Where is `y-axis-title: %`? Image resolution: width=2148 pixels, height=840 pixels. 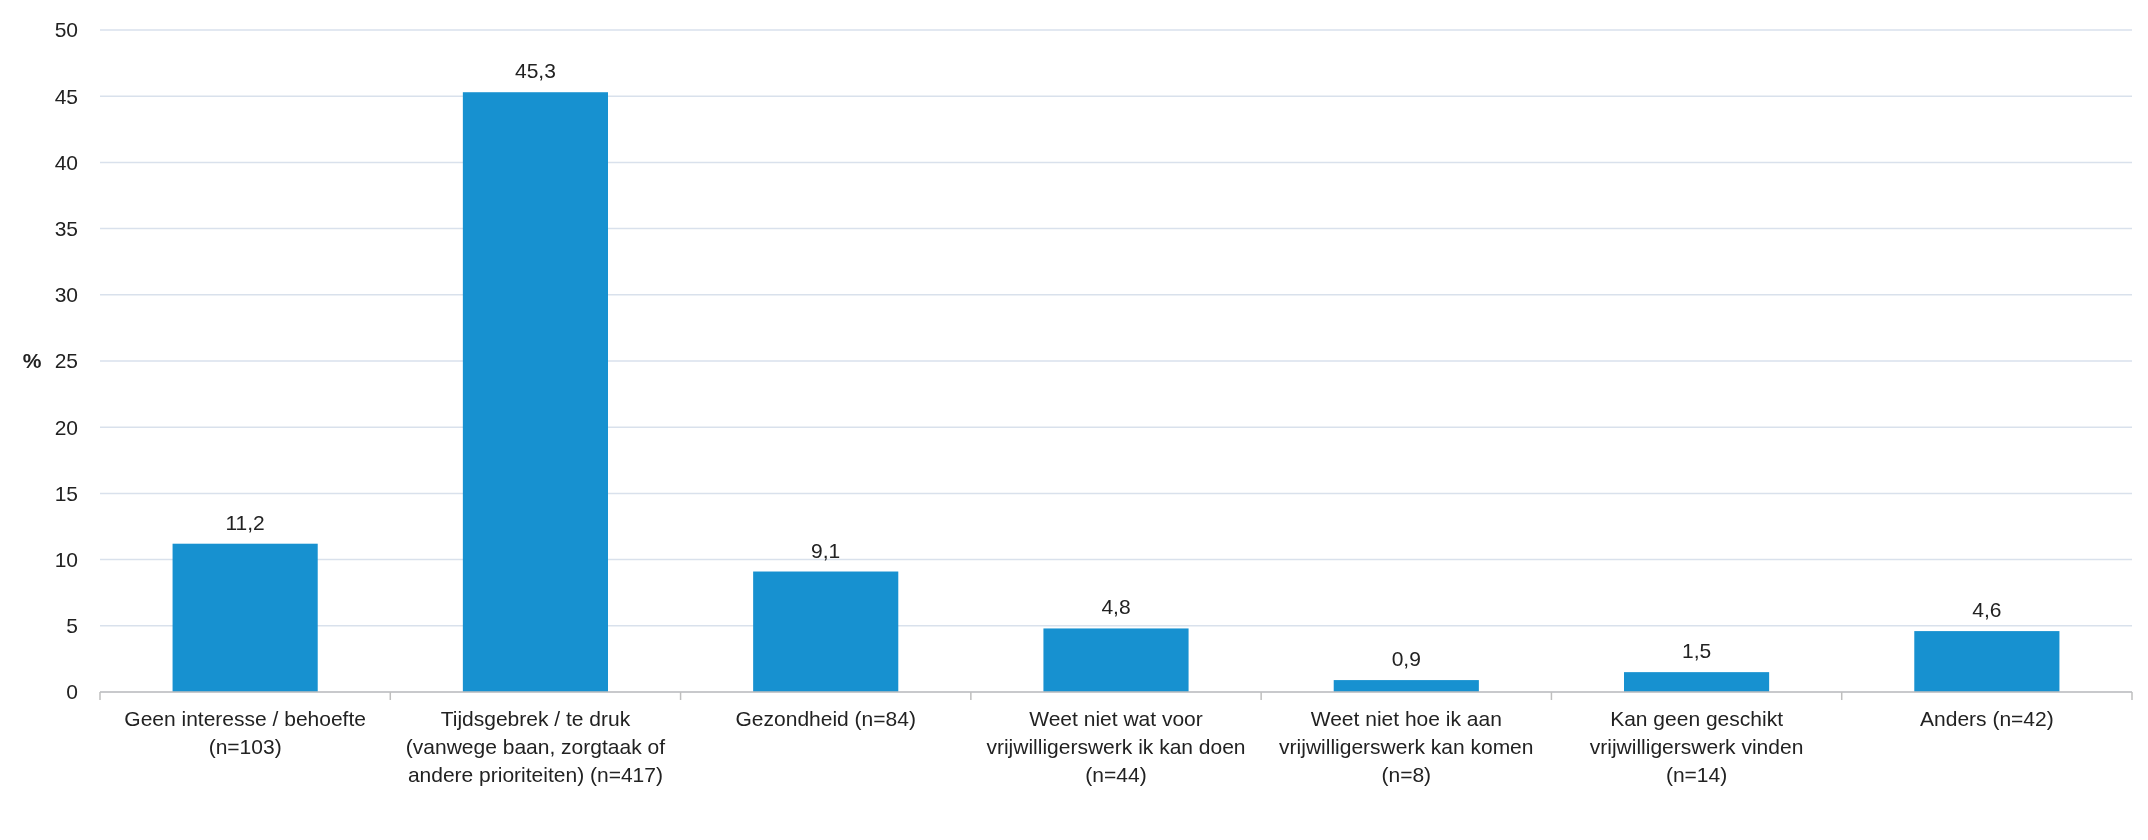
y-axis-title: % is located at coordinates (32, 361).